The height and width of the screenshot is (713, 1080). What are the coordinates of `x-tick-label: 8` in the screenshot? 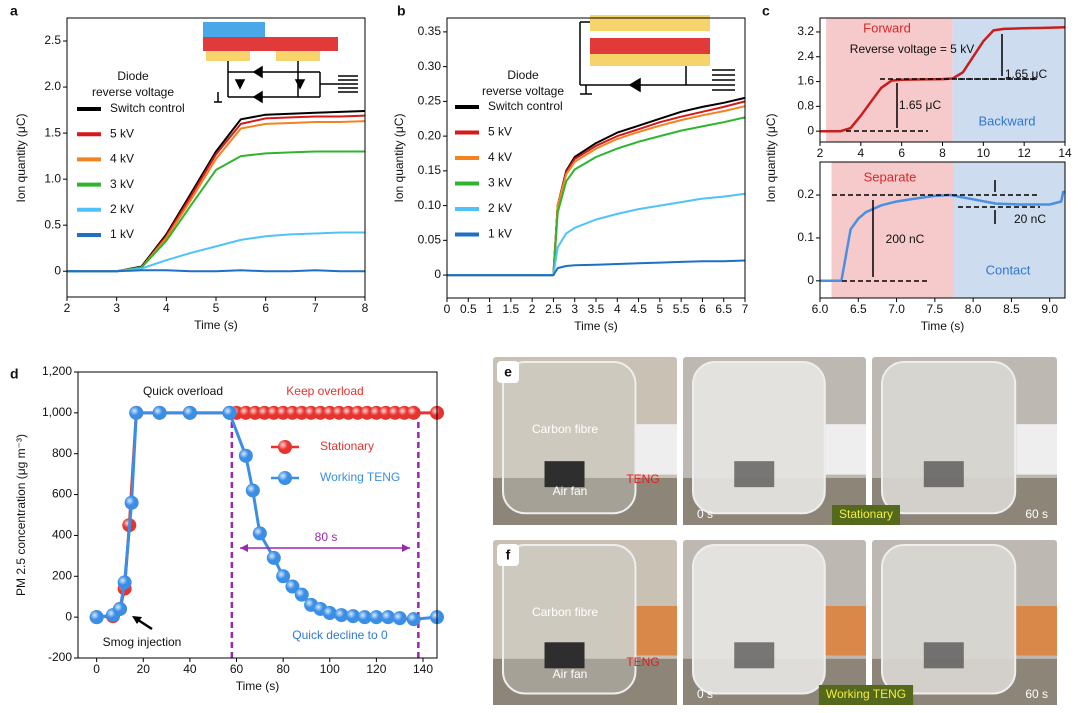 It's located at (365, 308).